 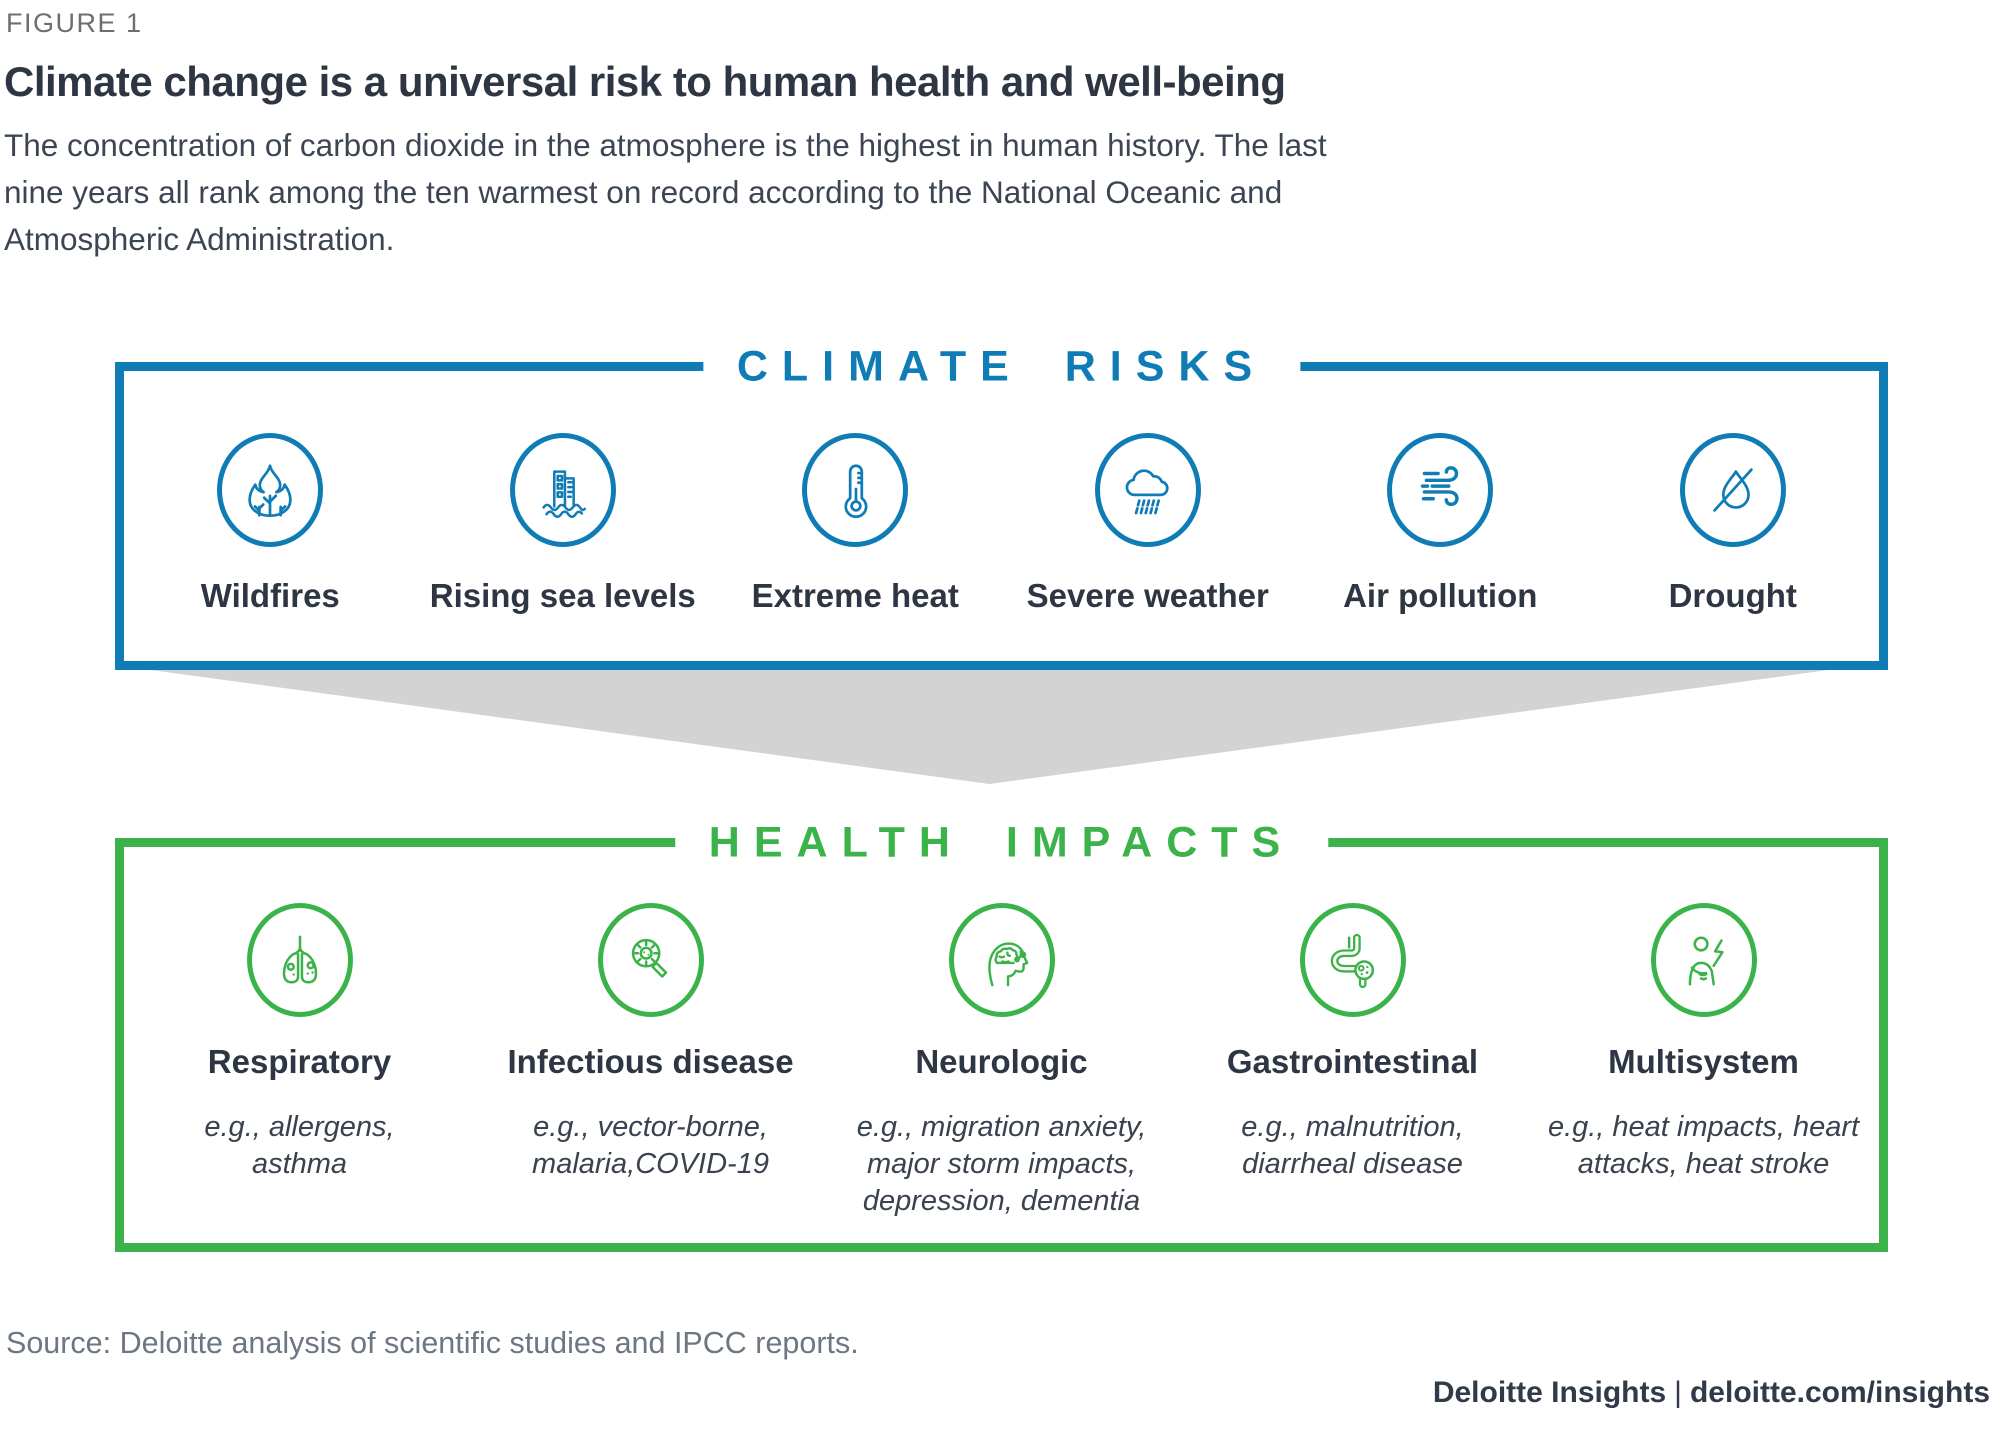 What do you see at coordinates (1352, 1145) in the screenshot?
I see `health-impact-examples: e.g., malnutrition, diarrheal disease` at bounding box center [1352, 1145].